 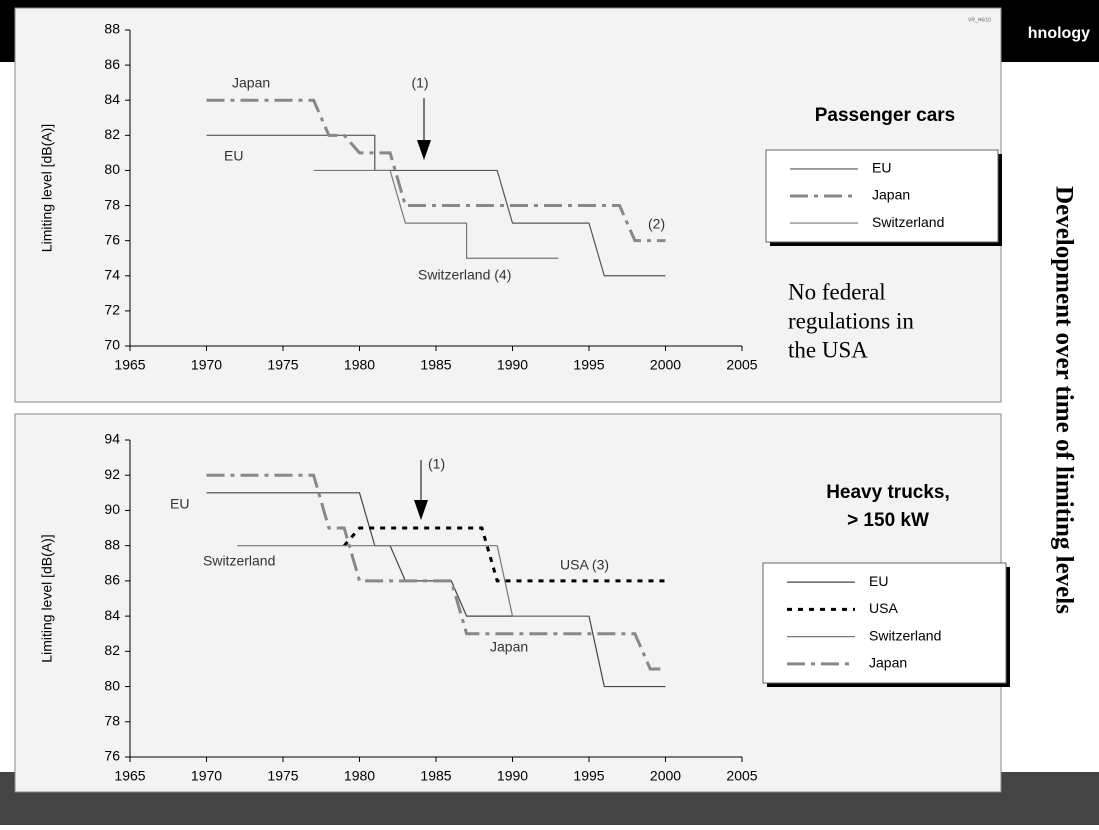 What do you see at coordinates (979, 20) in the screenshot?
I see `slide-code: VR_H6/10` at bounding box center [979, 20].